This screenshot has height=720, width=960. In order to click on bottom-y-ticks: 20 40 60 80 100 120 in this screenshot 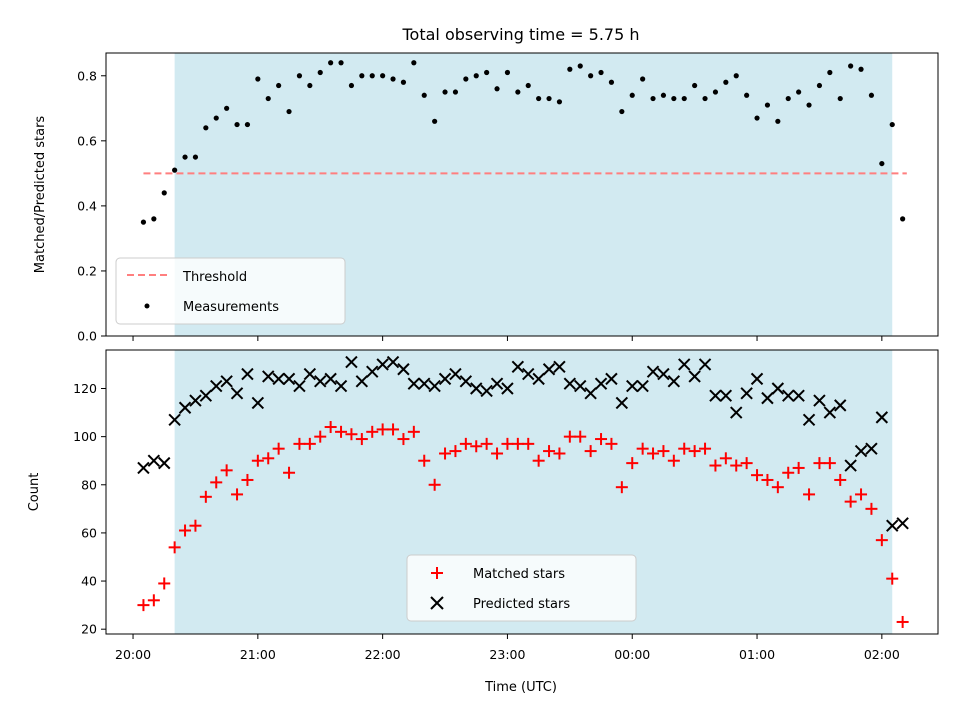, I will do `click(89, 509)`.